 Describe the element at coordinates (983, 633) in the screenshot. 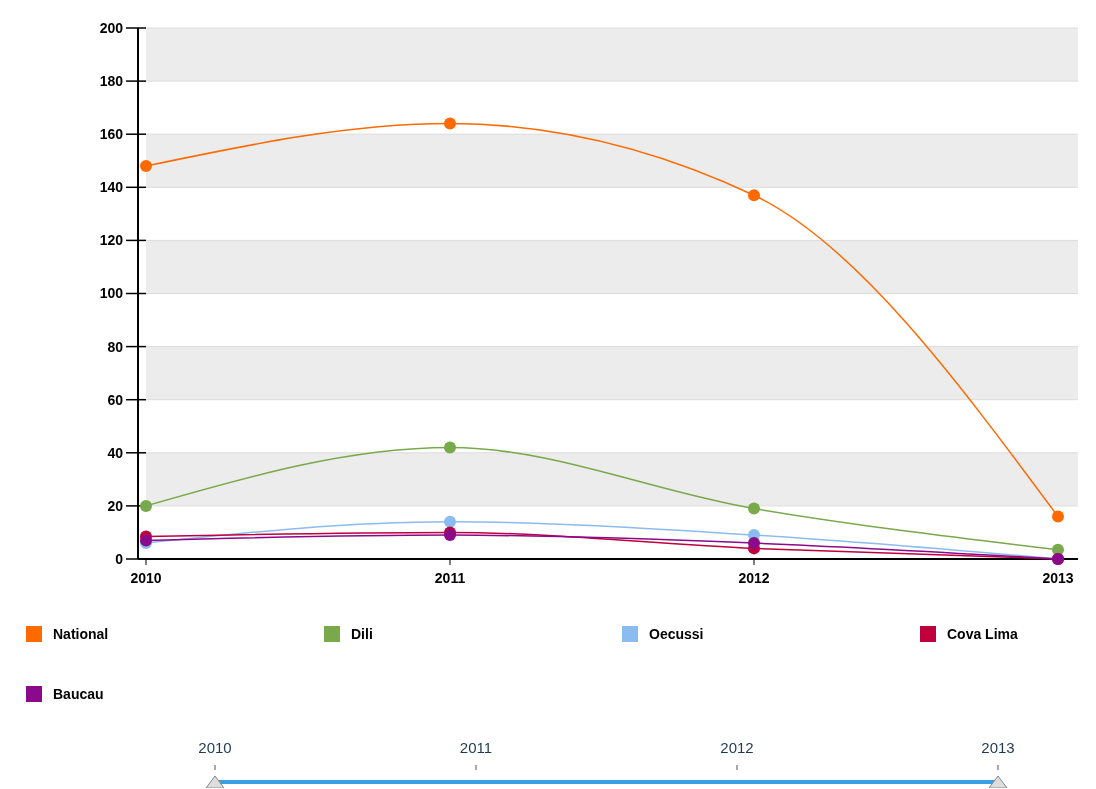

I see `legend-label: Cova Lima` at that location.